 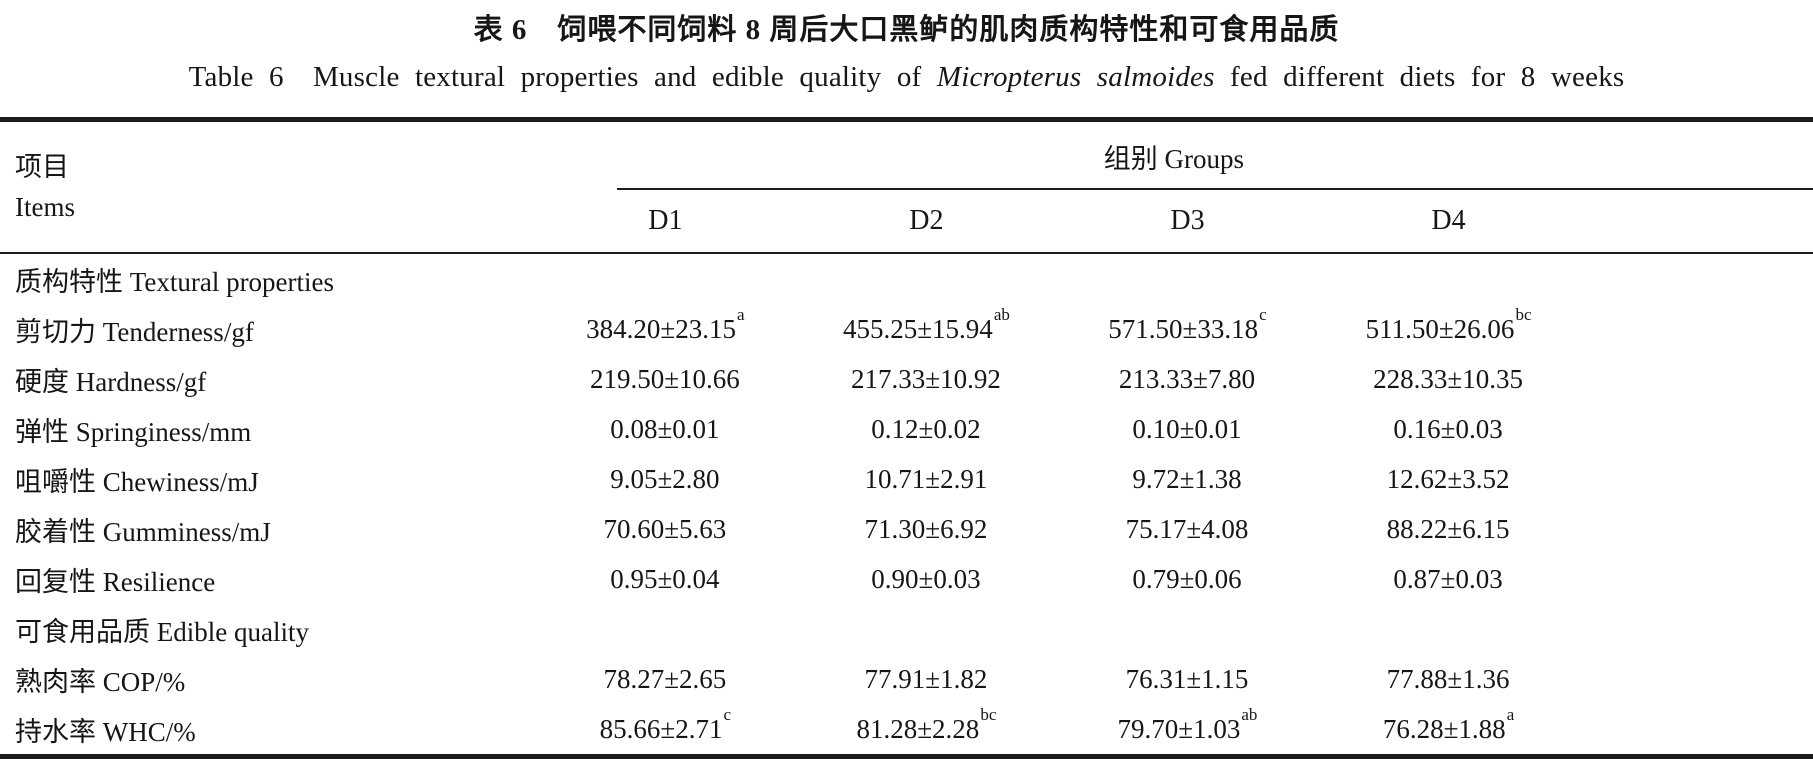 I want to click on value-cell-d2: 0.12±0.02, so click(x=926, y=429).